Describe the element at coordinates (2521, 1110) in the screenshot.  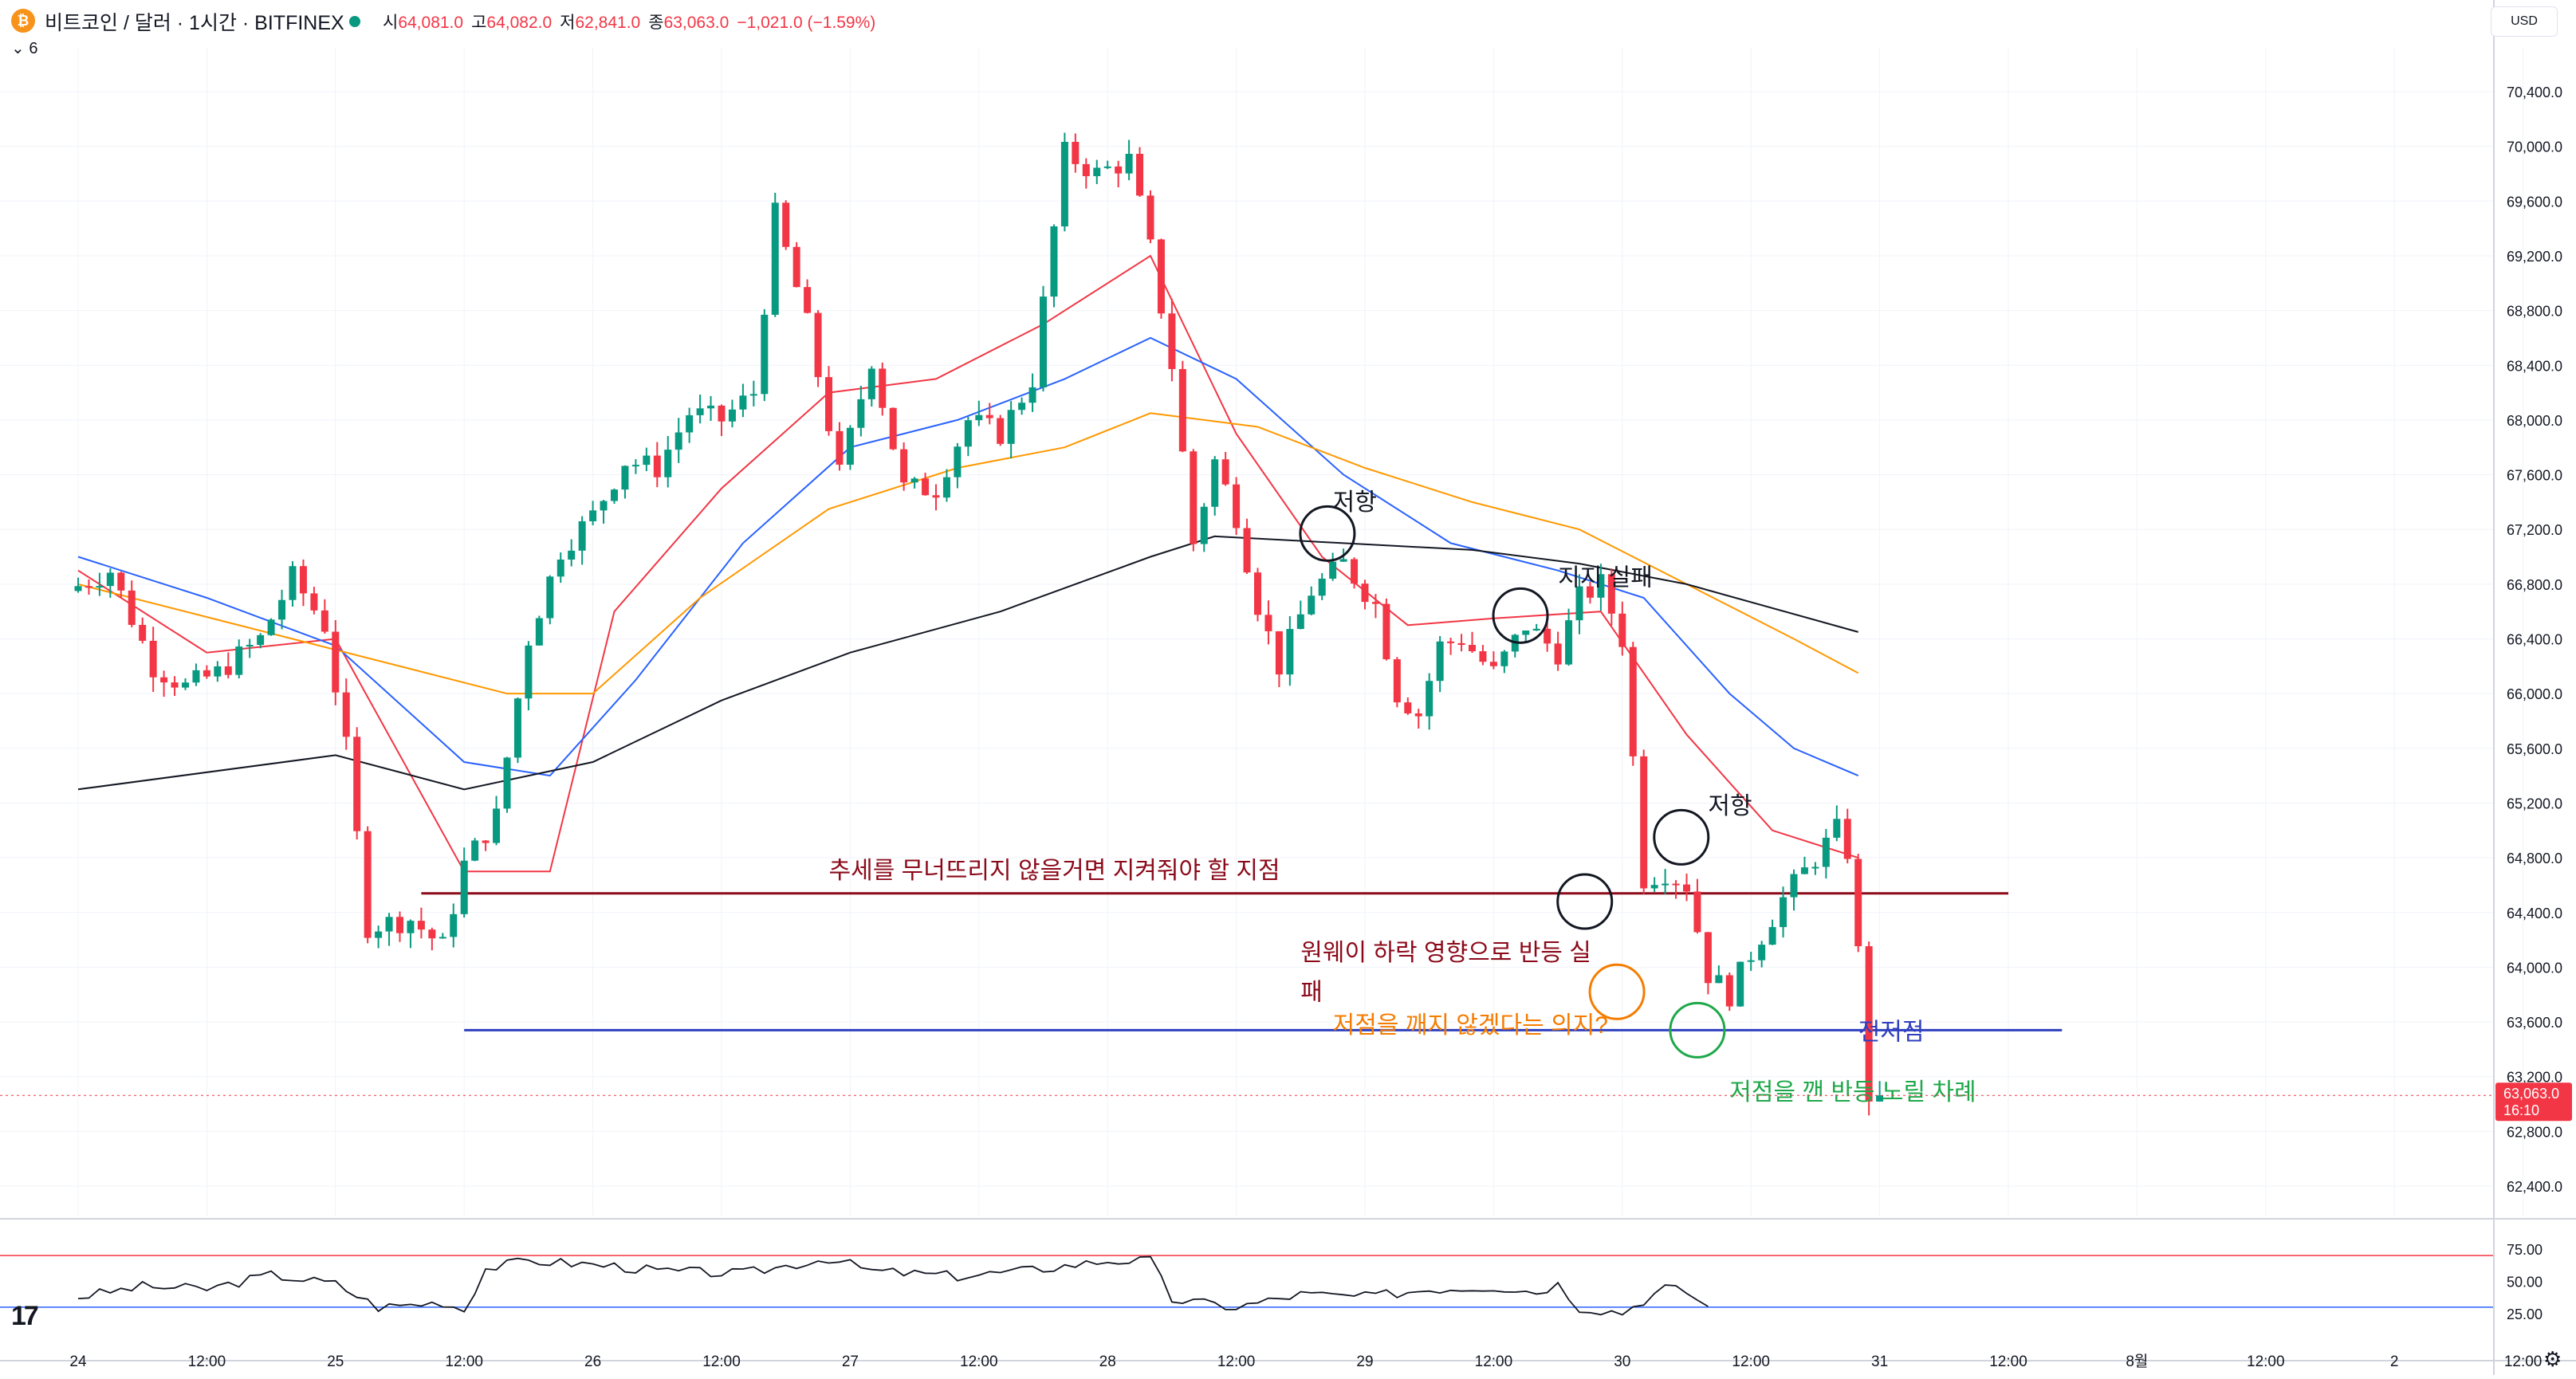
I see `countdown-label: 16:10` at that location.